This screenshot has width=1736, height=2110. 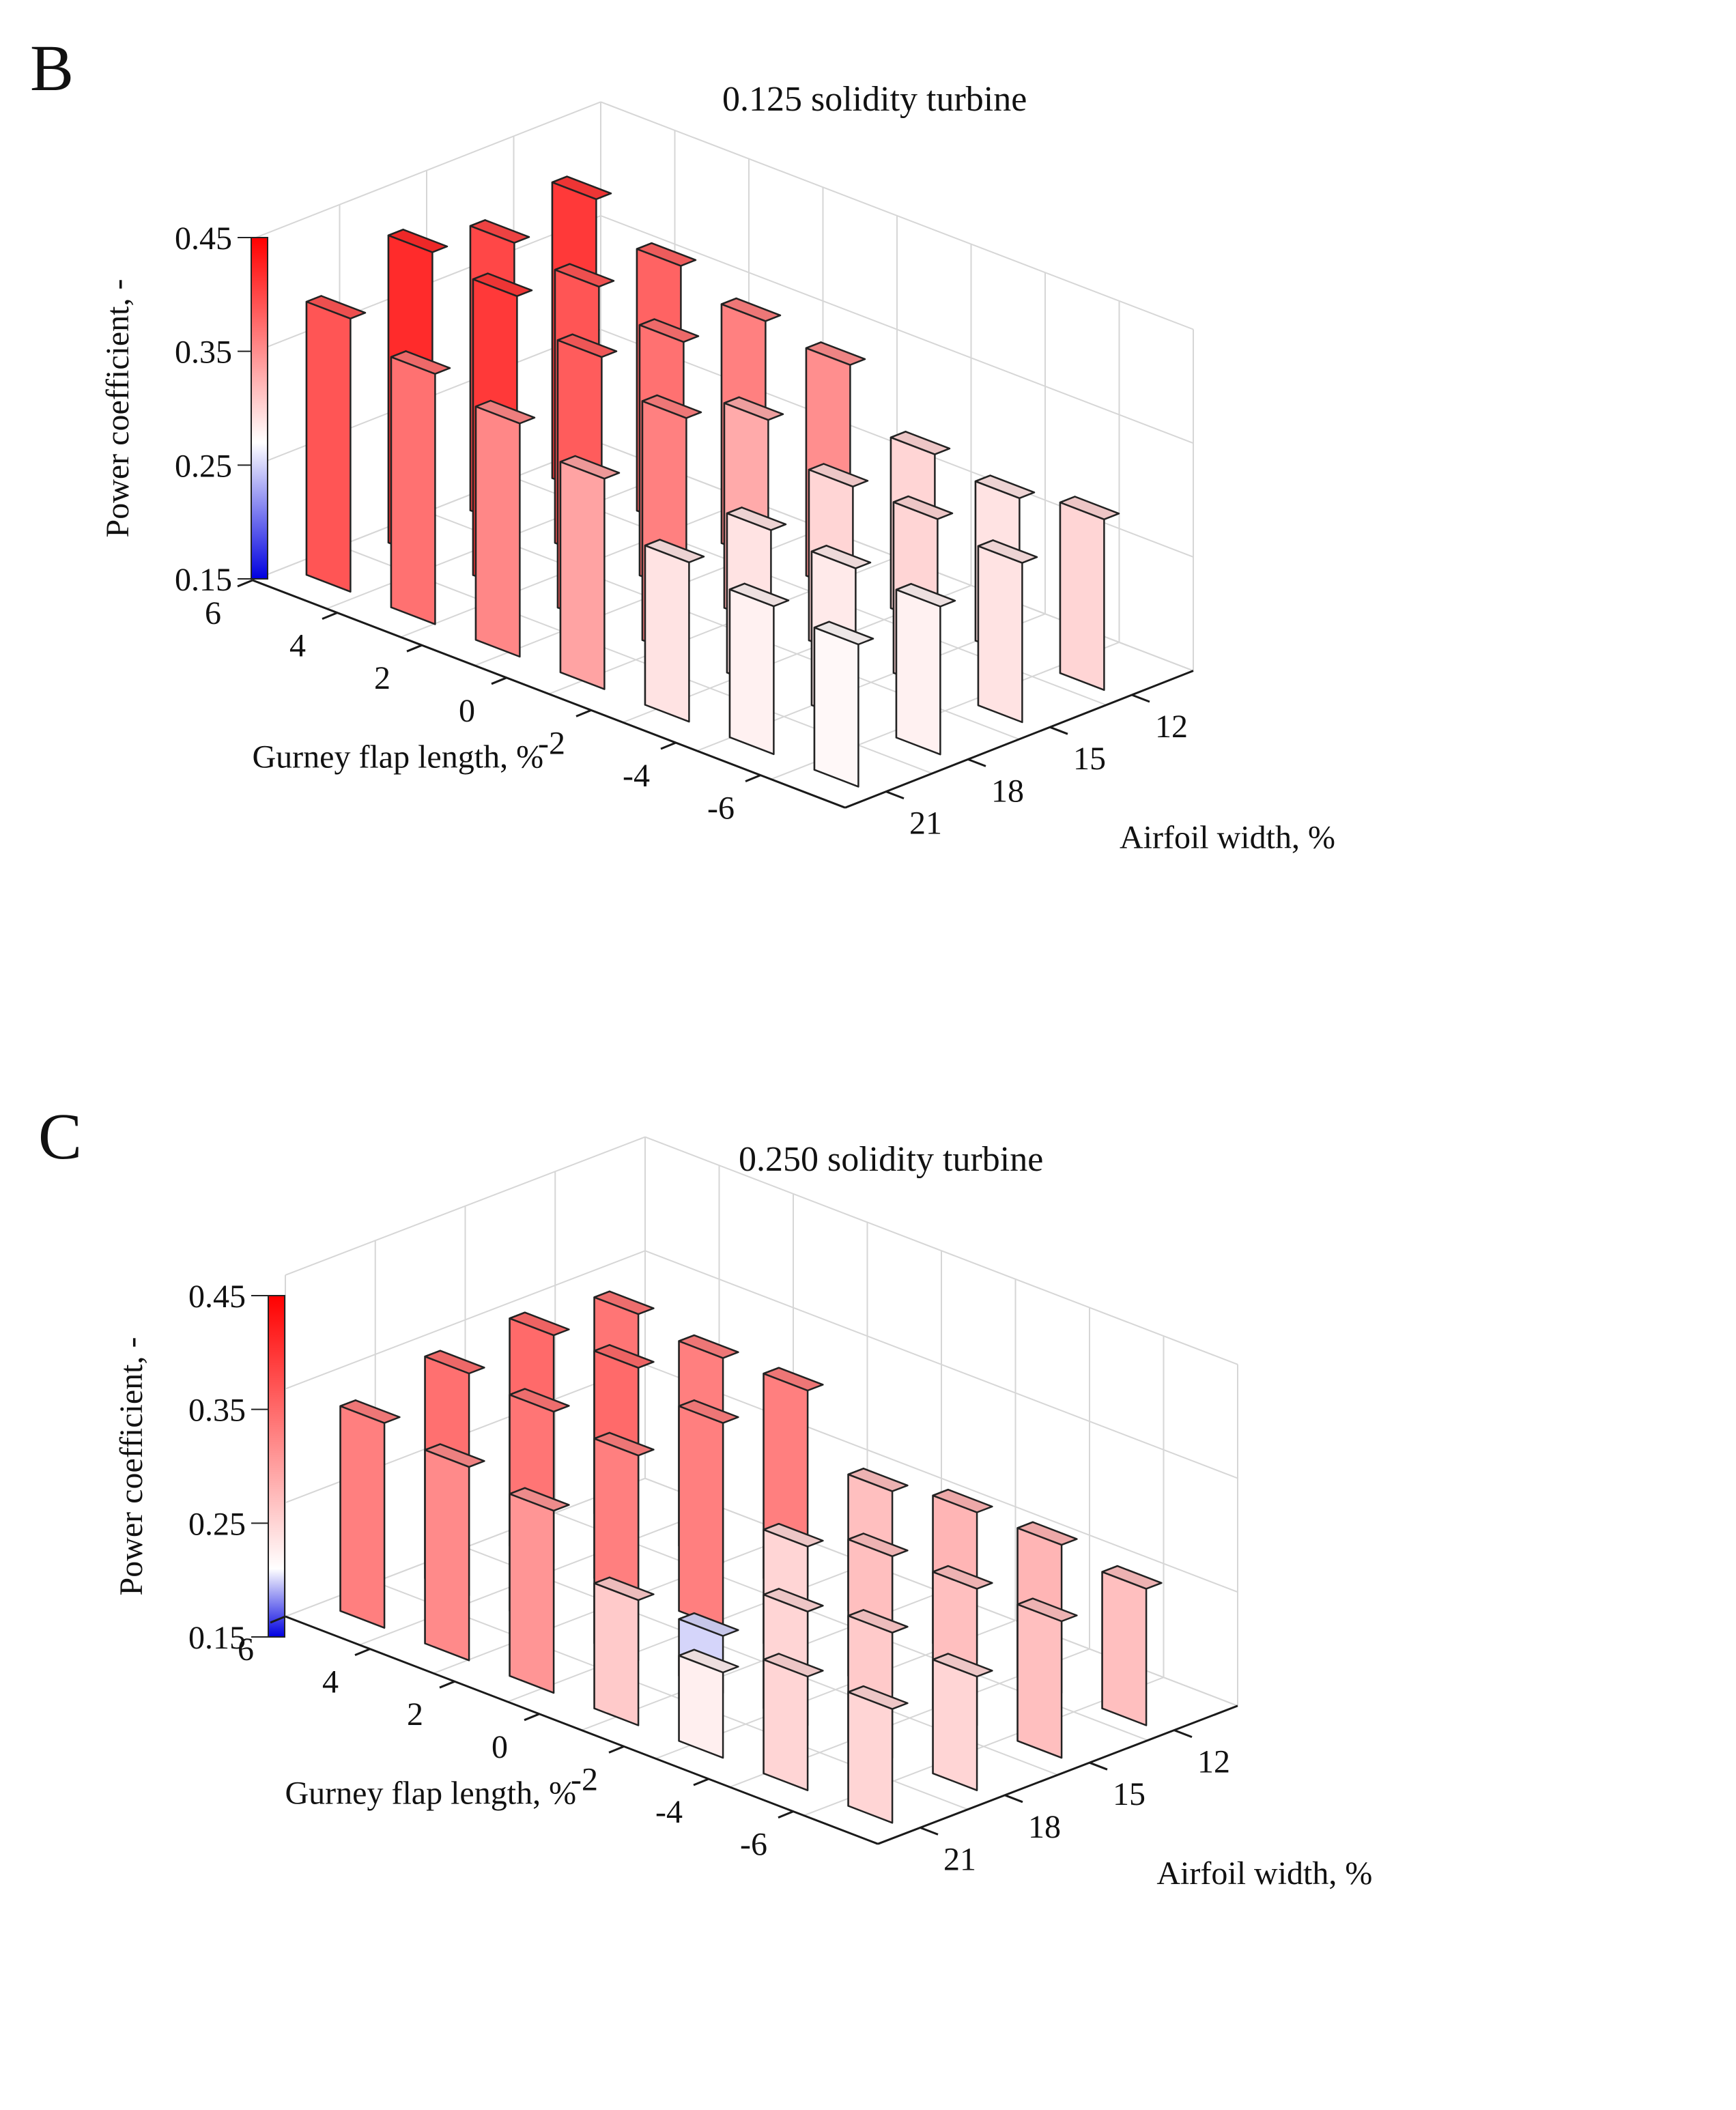 I want to click on colorbar-scale, so click(x=259, y=408).